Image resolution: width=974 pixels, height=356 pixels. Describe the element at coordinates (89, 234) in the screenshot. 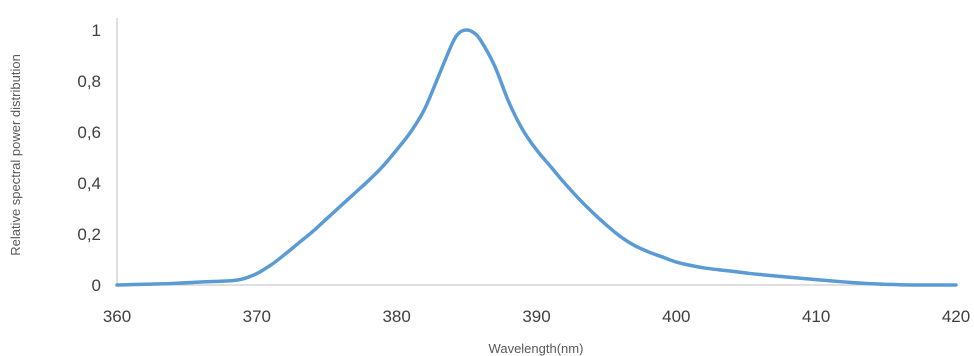

I see `y-tick-label: 0,2` at that location.